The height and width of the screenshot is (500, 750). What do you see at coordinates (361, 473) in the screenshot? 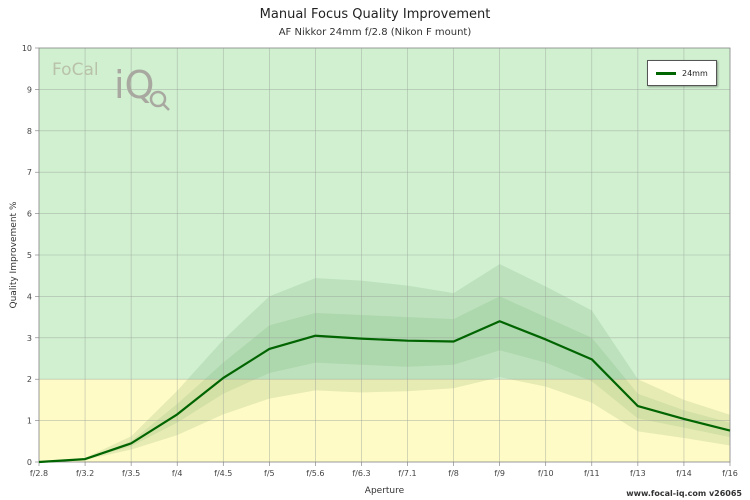
I see `x-tick-label-7: f/6.3` at bounding box center [361, 473].